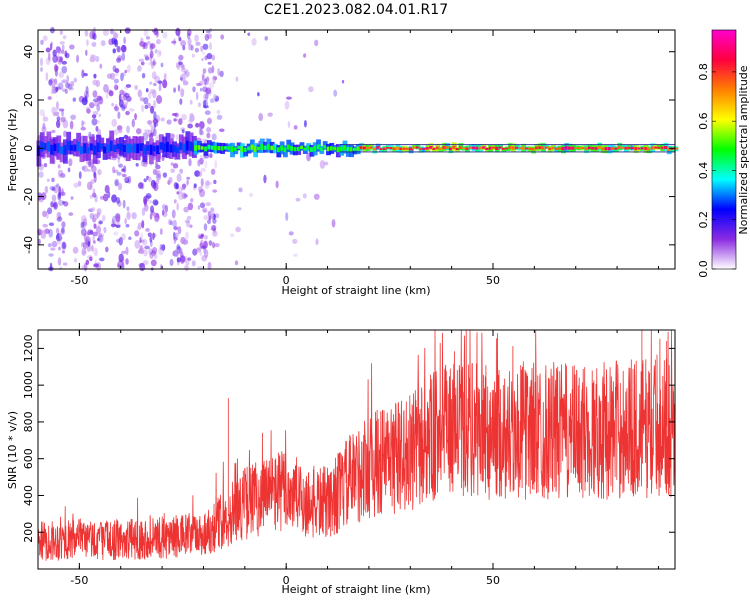 The height and width of the screenshot is (600, 750). Describe the element at coordinates (286, 580) in the screenshot. I see `snr-x-tick-label: 0` at that location.